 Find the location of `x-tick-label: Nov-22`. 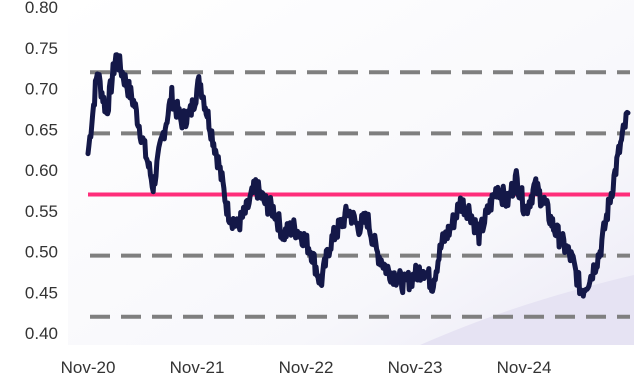

x-tick-label: Nov-22 is located at coordinates (306, 367).